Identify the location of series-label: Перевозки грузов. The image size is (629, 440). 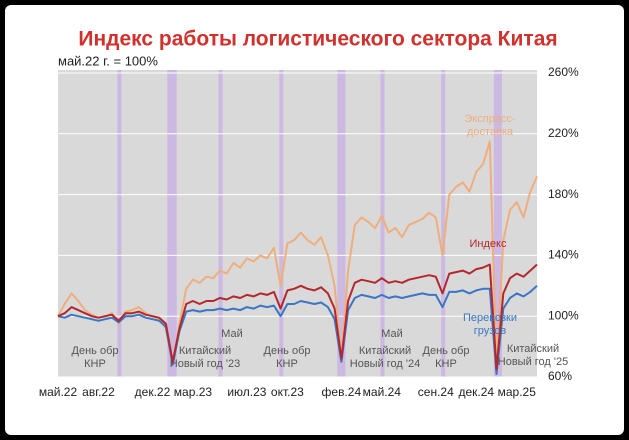
(490, 324).